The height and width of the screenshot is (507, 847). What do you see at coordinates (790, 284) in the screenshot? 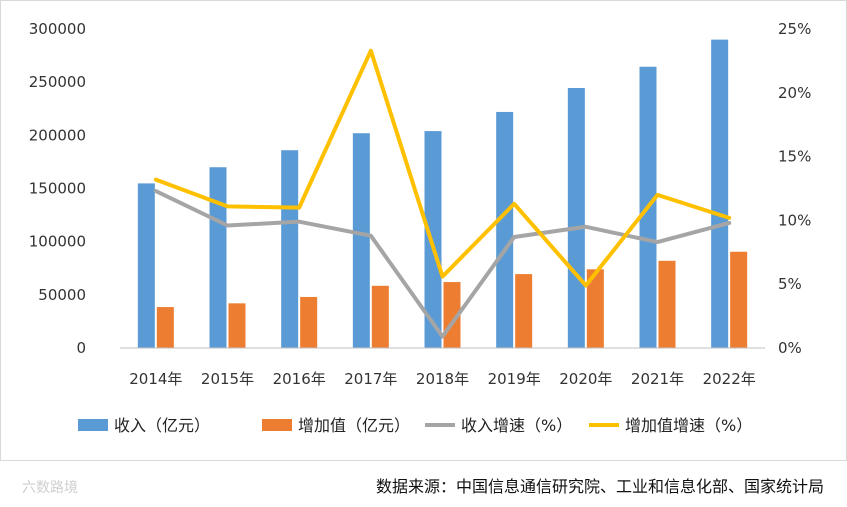
I see `y-right-tick-label: 5%` at bounding box center [790, 284].